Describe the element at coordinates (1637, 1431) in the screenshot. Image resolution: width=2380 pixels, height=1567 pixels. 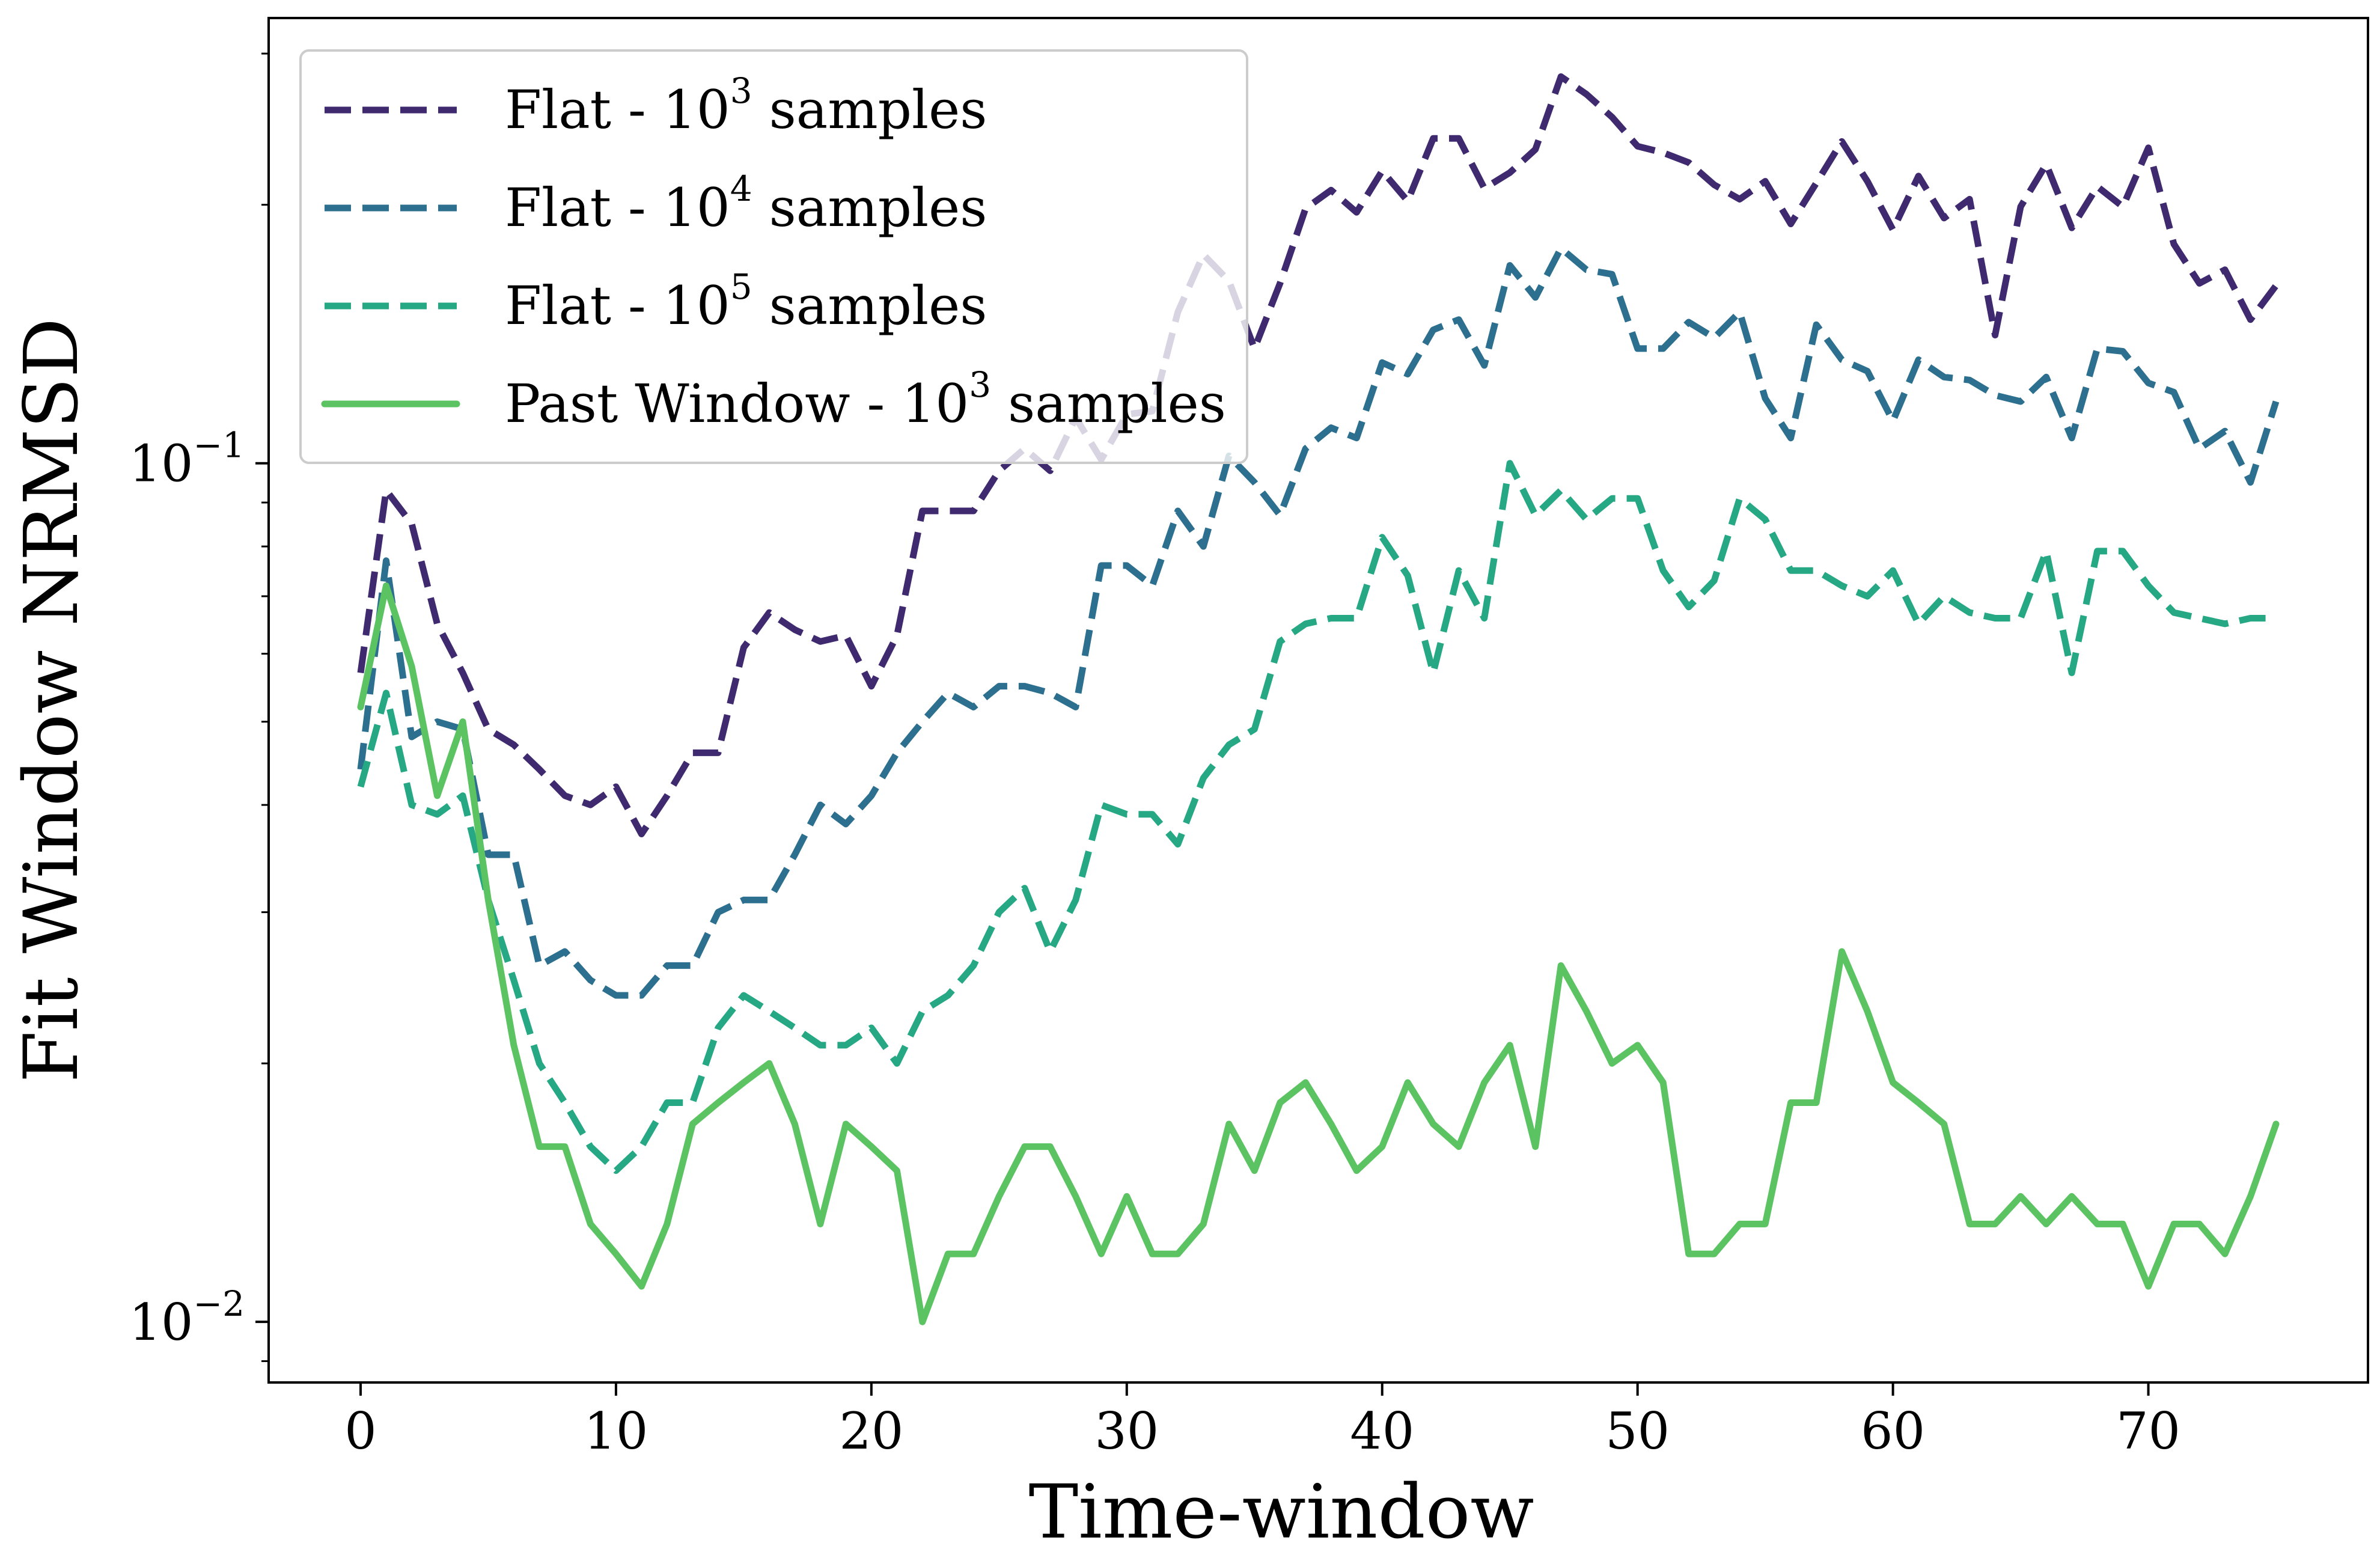
I see `x-tick-label: 50` at that location.